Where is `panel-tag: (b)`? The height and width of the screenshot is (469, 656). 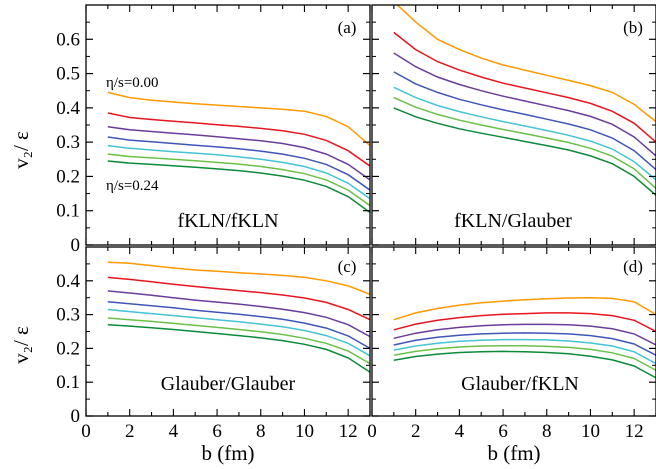 panel-tag: (b) is located at coordinates (633, 27).